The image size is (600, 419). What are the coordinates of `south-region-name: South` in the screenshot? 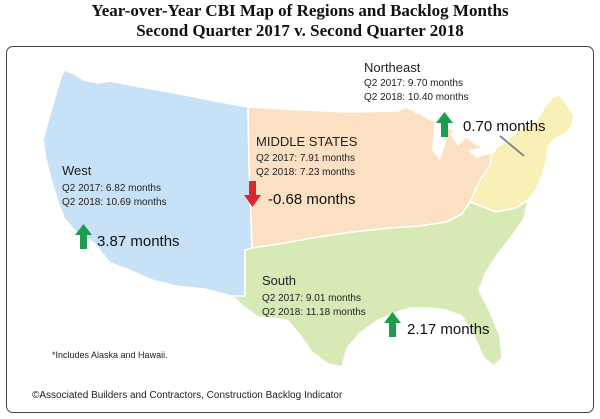 It's located at (279, 280).